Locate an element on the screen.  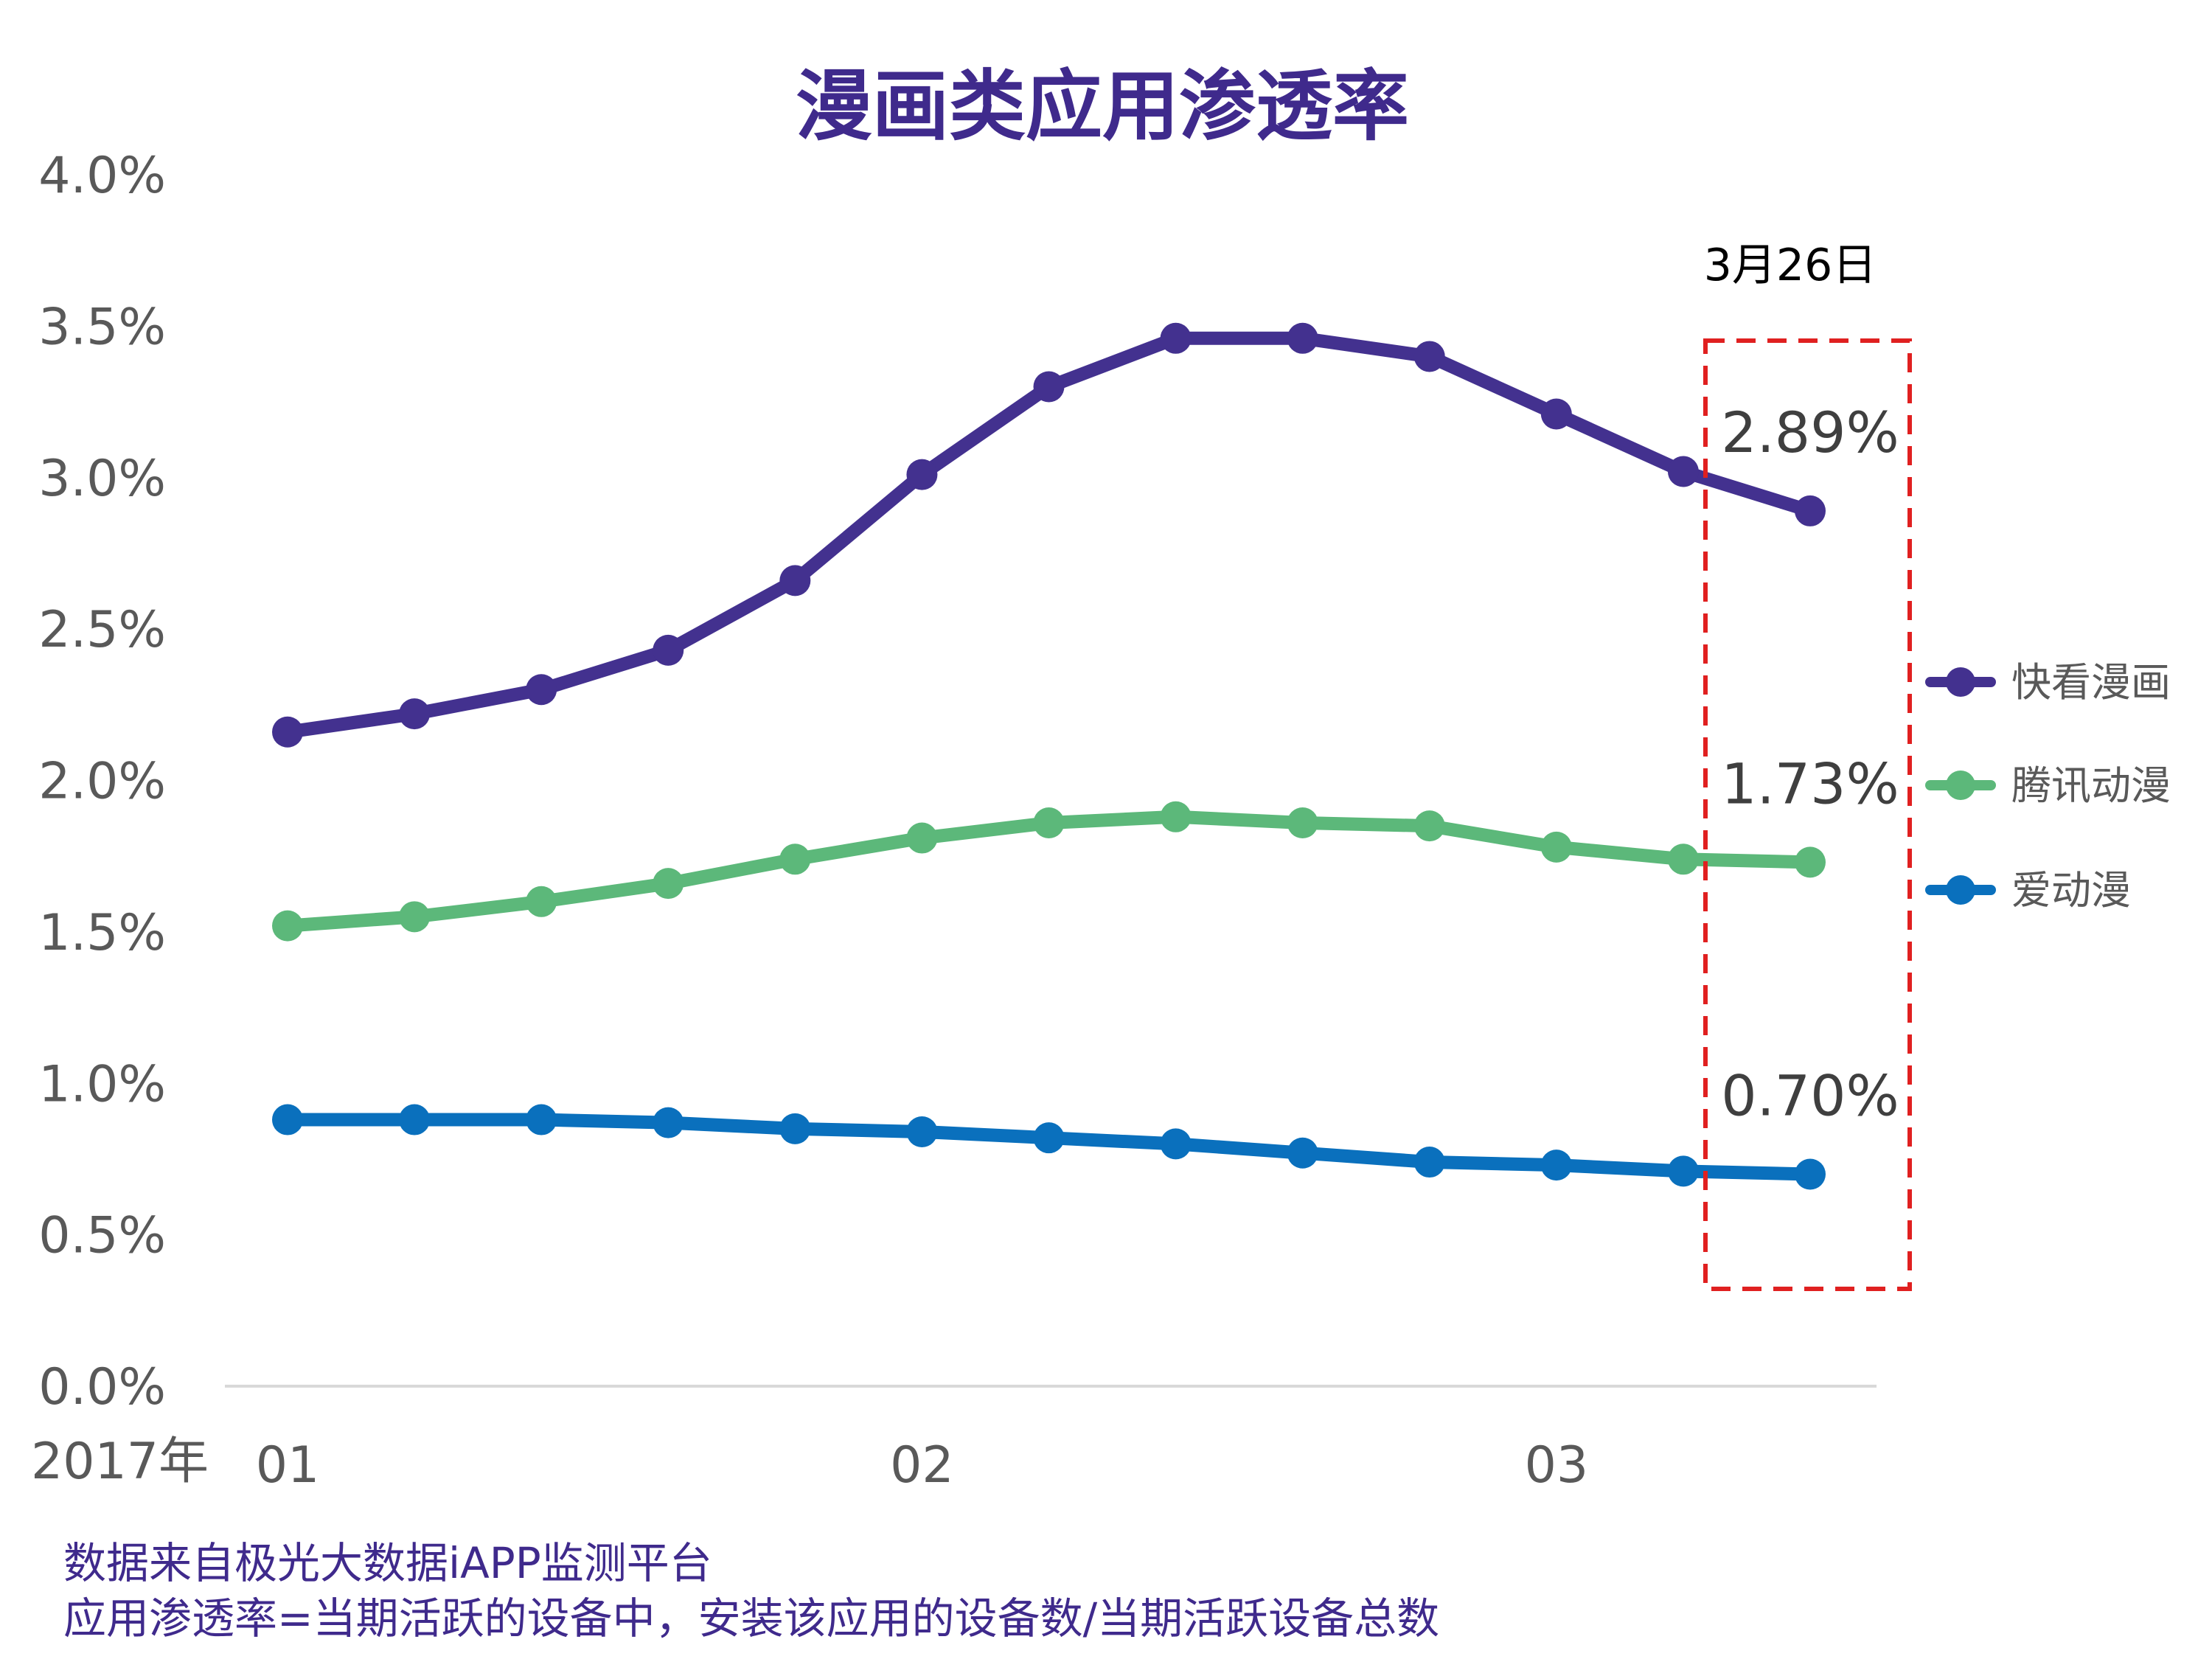
y-axis: 0.0% 0.5% 1.0% 1.5% 2.0% 2.5% 3.0% 3.5% 4.0% is located at coordinates (102, 781).